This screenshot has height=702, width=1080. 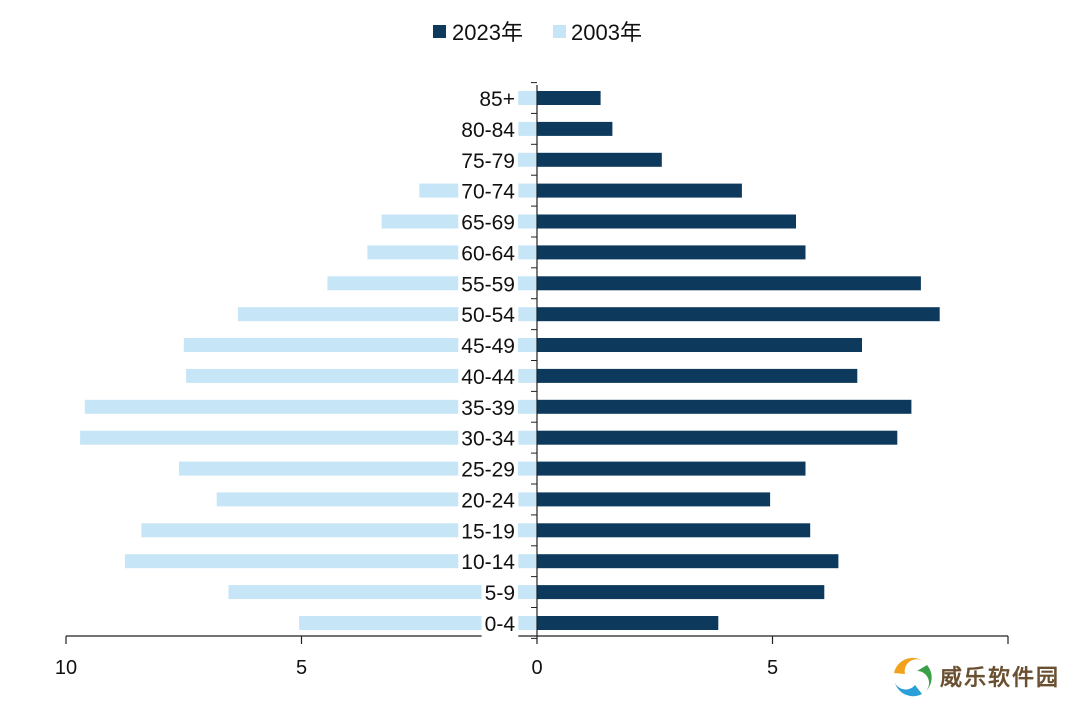 I want to click on watermark: 威乐软件园, so click(x=976, y=677).